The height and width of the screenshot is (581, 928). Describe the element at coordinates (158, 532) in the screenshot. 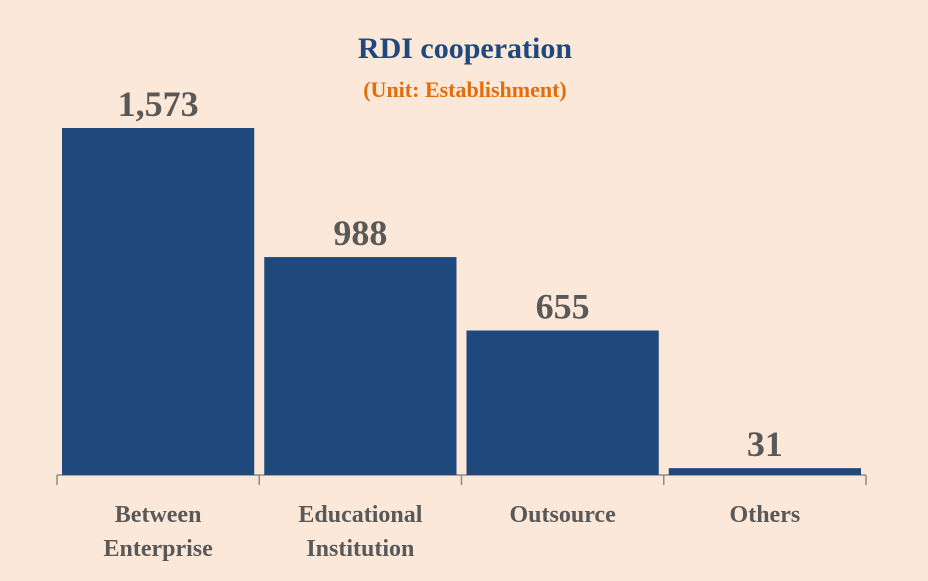

I see `x-tick-label: Between Enterprise` at that location.